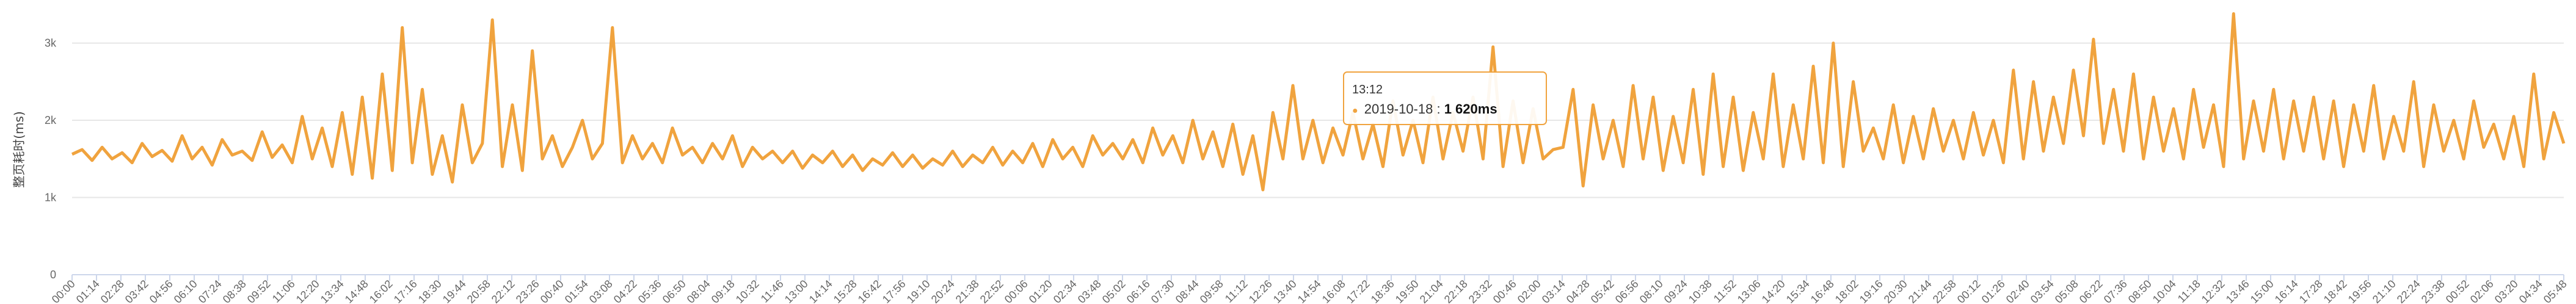 This screenshot has width=2576, height=304. What do you see at coordinates (405, 291) in the screenshot?
I see `x-tick-label: 17:16` at bounding box center [405, 291].